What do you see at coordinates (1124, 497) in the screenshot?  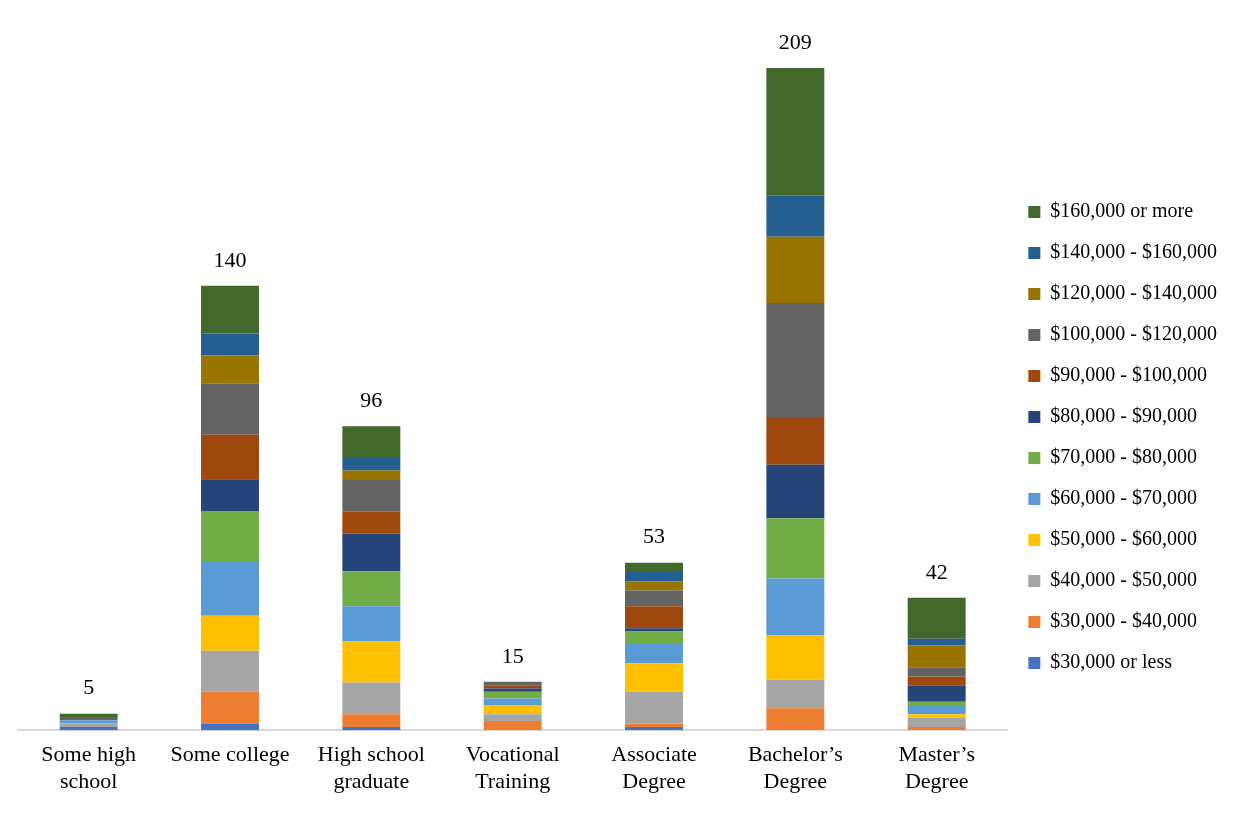 I see `legend-label: $60,000 - $70,000` at bounding box center [1124, 497].